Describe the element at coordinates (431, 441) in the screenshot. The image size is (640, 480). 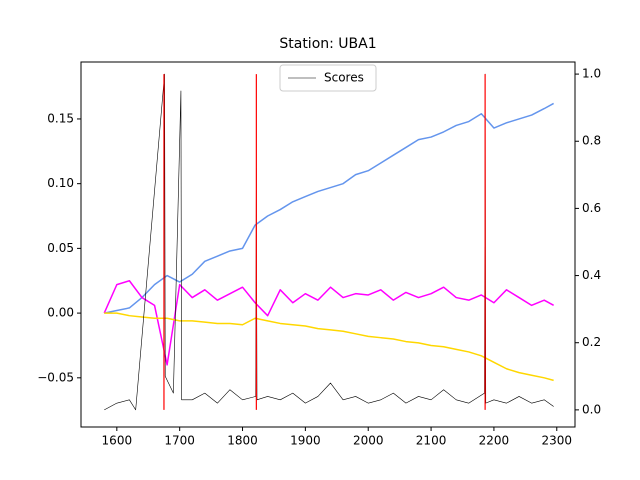
I see `x-tick-label: 2100` at that location.